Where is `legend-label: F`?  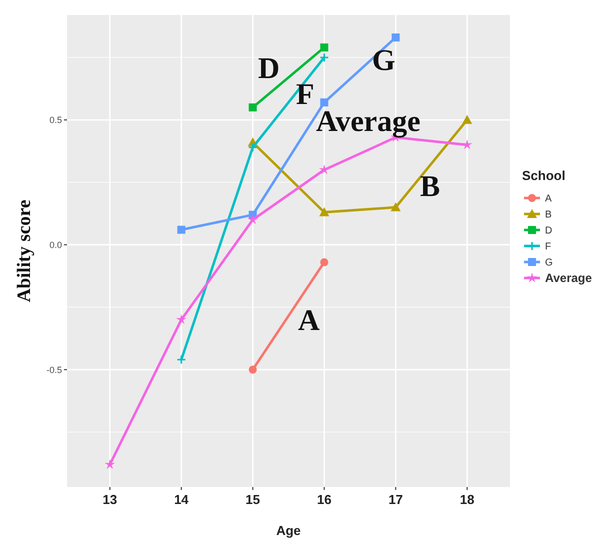
legend-label: F is located at coordinates (548, 247).